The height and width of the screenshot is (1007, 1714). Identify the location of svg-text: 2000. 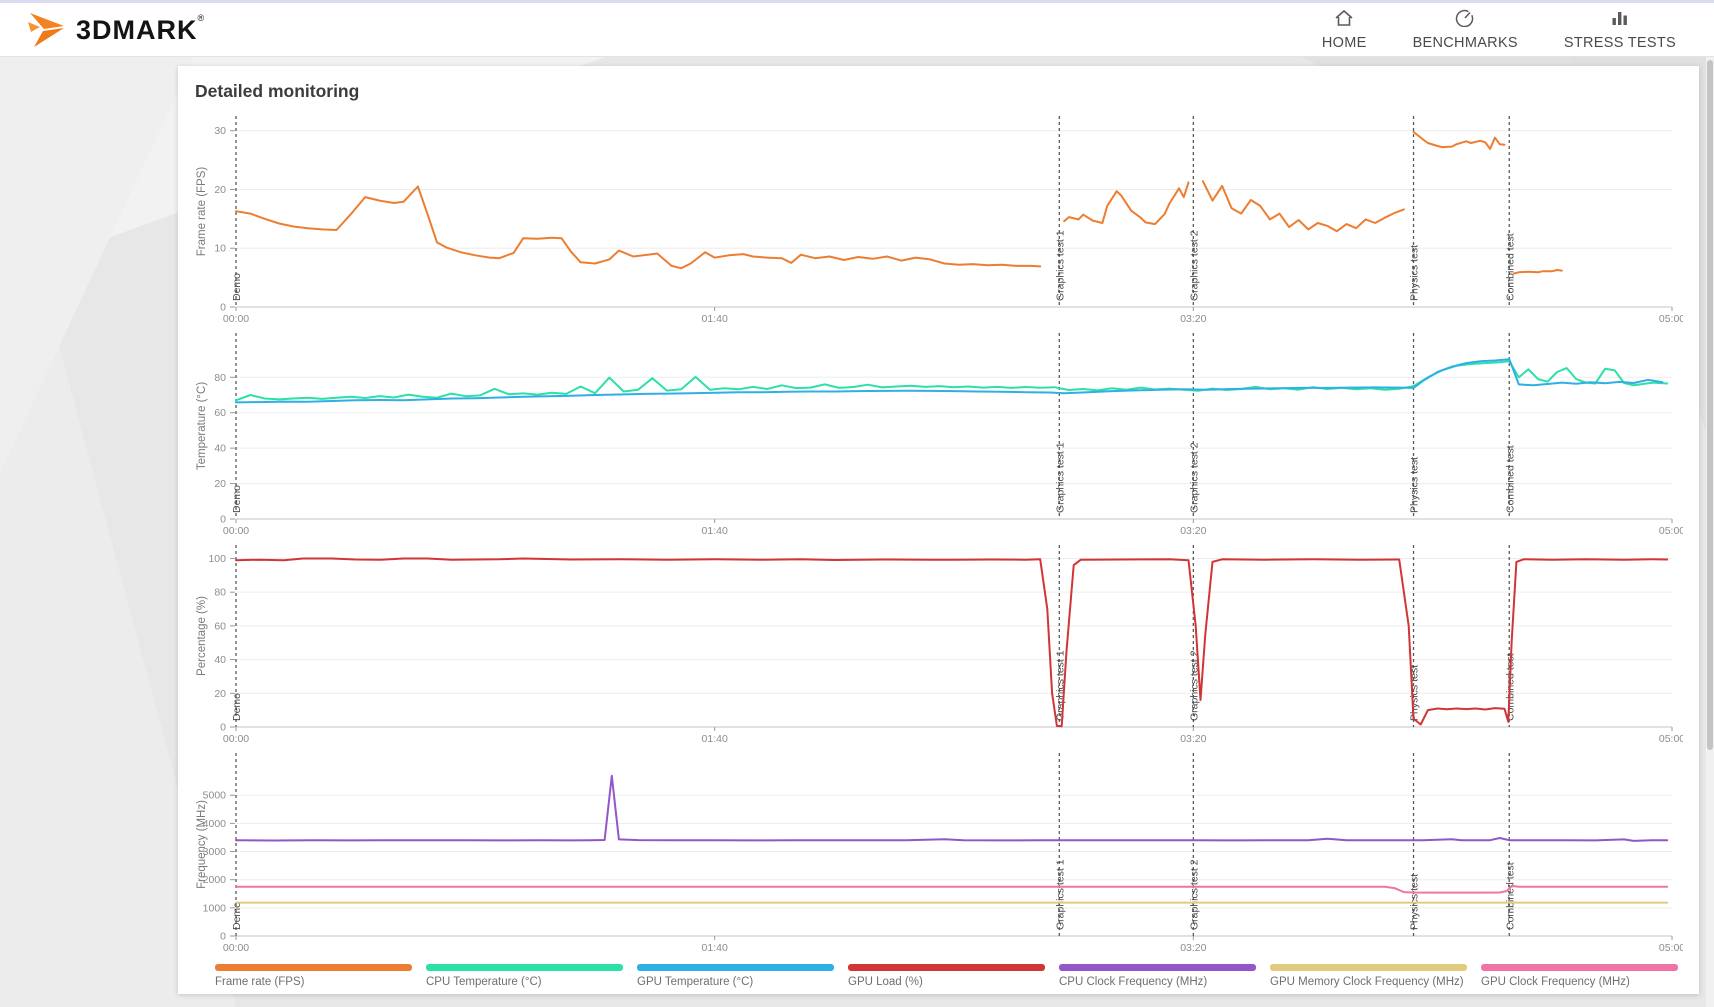
(215, 880).